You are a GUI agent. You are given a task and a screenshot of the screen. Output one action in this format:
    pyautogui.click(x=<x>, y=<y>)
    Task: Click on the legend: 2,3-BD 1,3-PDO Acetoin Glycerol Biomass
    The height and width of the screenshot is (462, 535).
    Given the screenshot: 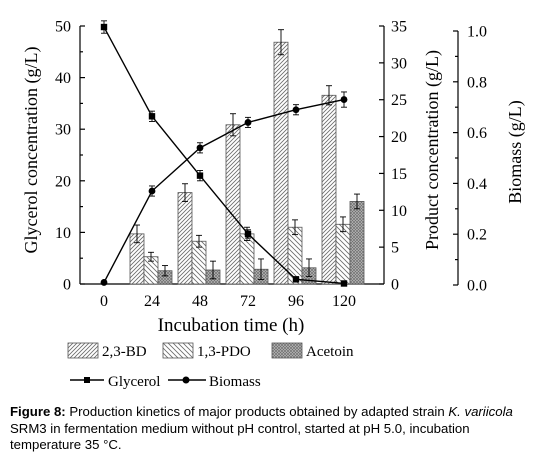 What is the action you would take?
    pyautogui.click(x=210, y=366)
    